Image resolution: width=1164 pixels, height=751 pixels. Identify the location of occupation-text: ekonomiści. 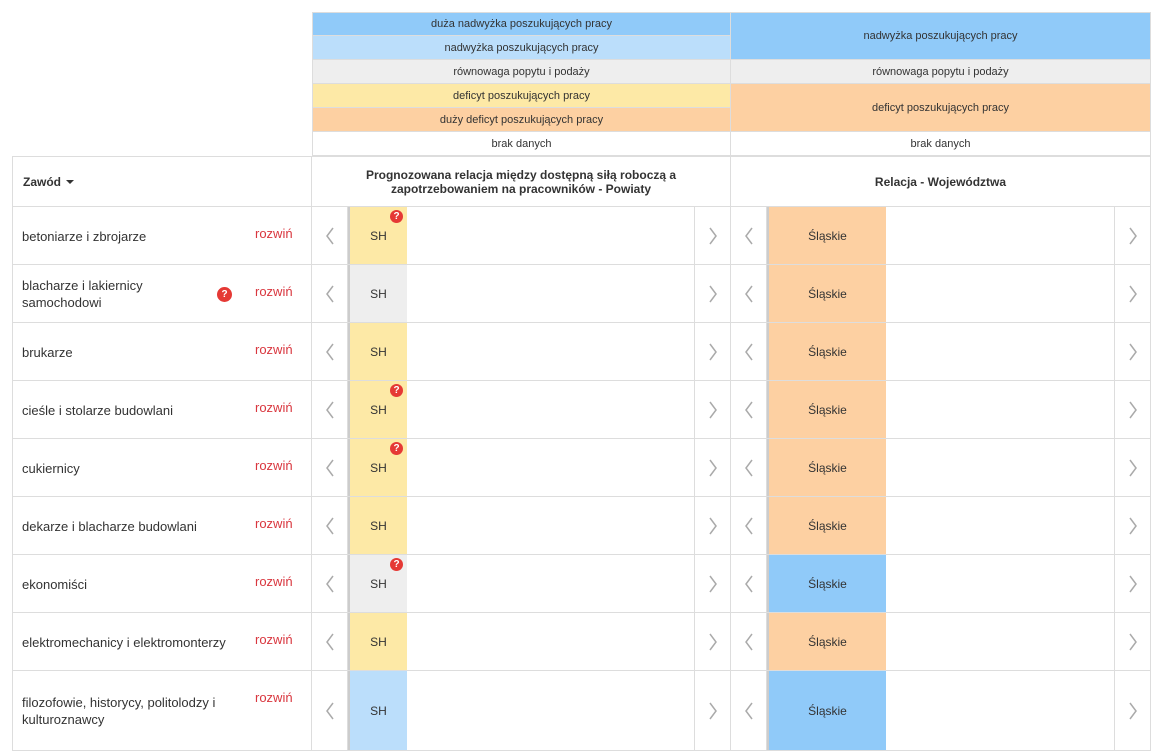
(55, 584).